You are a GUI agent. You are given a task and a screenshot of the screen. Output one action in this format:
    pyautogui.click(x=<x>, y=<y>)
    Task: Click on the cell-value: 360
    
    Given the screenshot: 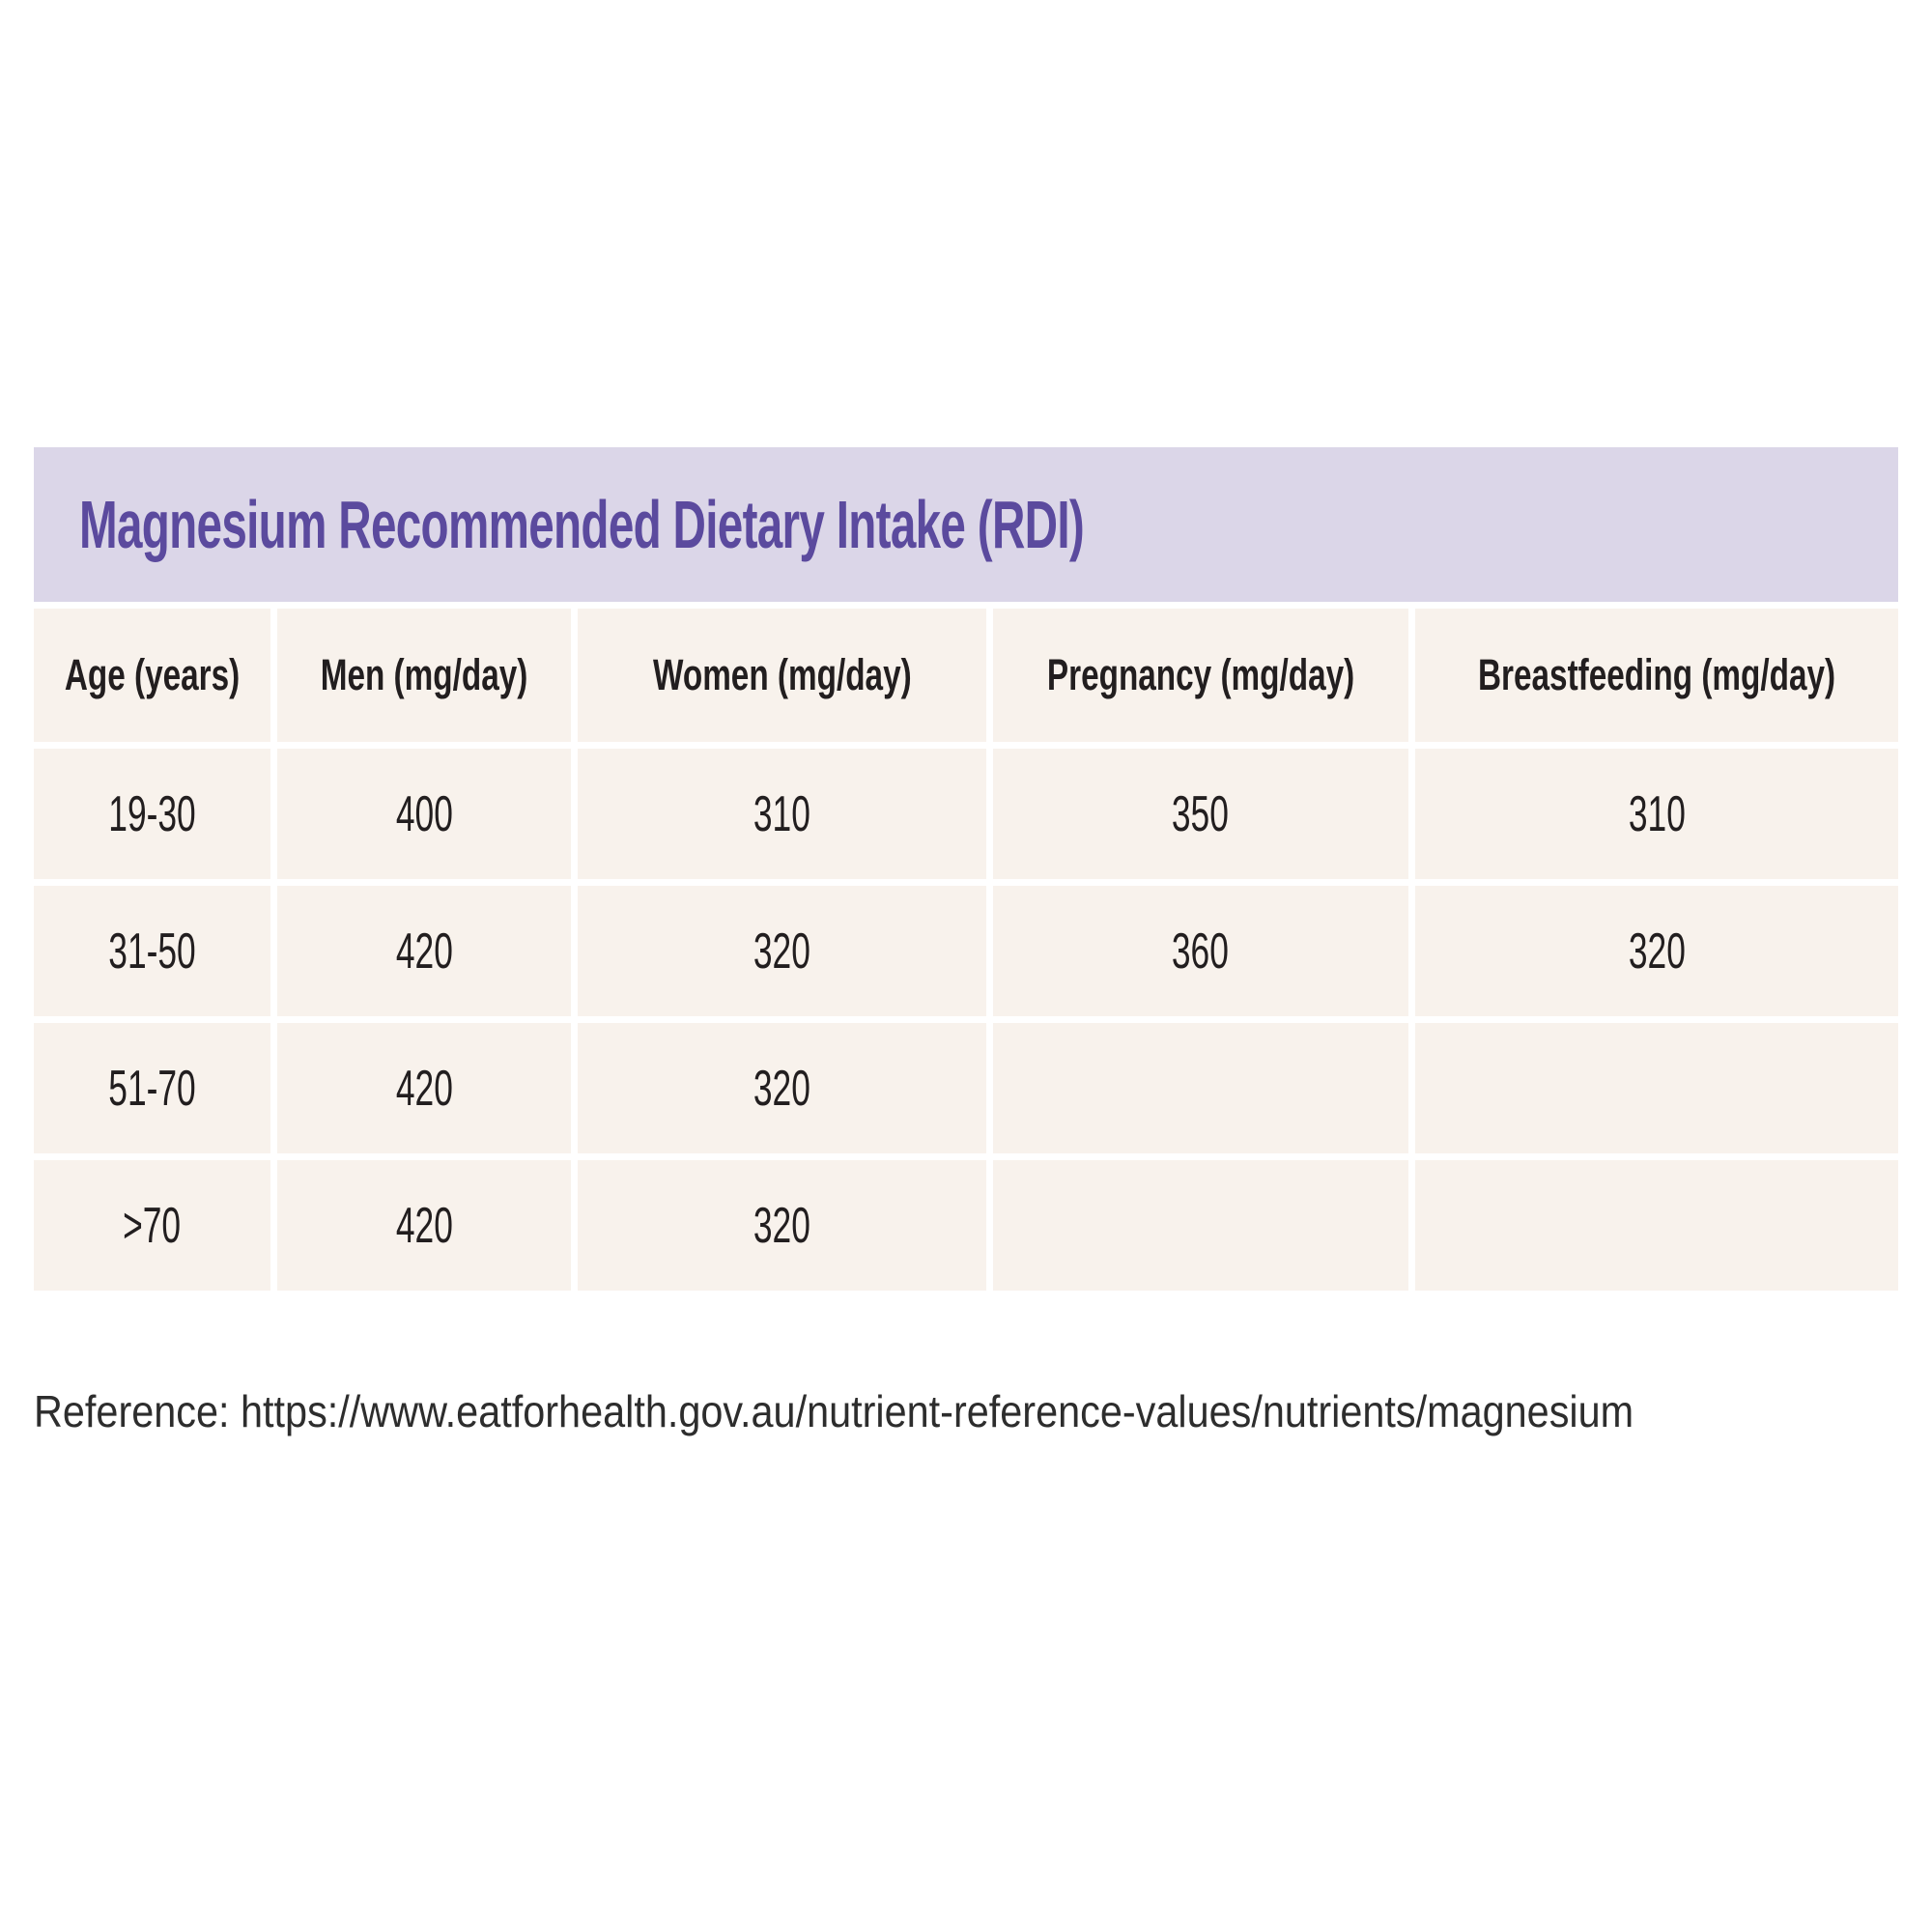 What is the action you would take?
    pyautogui.click(x=1201, y=951)
    